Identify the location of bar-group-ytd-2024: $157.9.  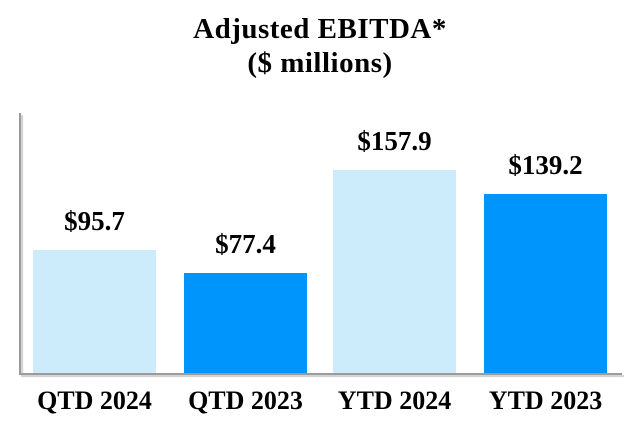
(394, 250).